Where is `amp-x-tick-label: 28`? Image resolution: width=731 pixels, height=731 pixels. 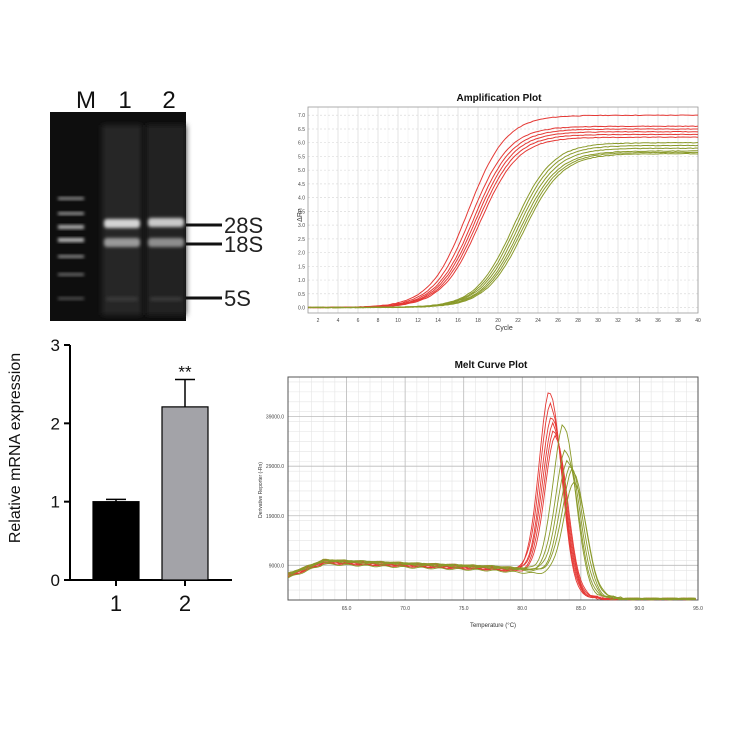
amp-x-tick-label: 28 is located at coordinates (578, 321).